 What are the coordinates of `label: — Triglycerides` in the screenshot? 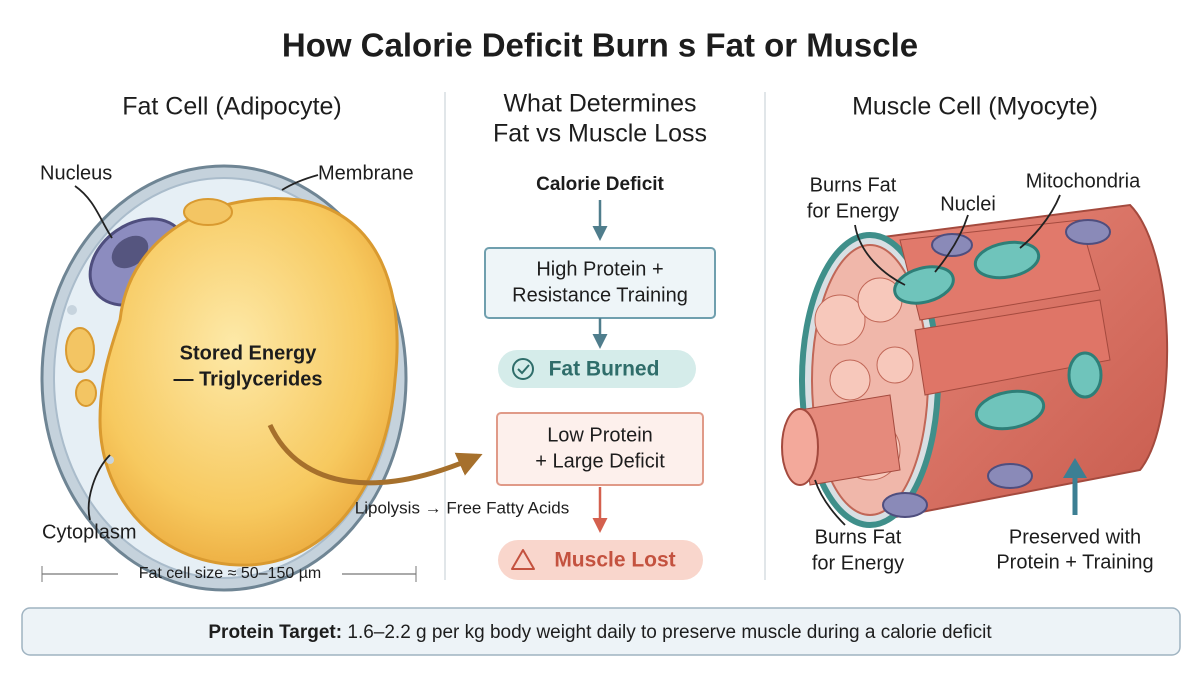 It's located at (248, 379).